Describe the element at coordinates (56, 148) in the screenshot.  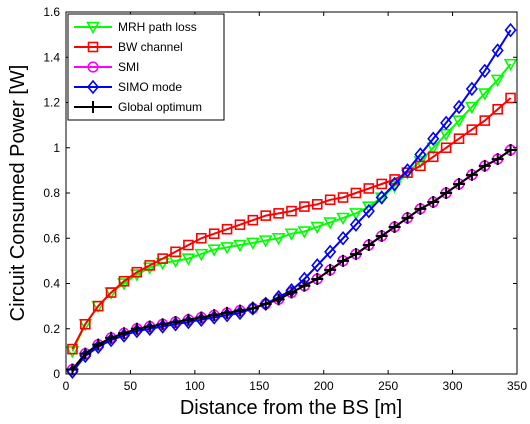
I see `y-tick-label: 1` at that location.